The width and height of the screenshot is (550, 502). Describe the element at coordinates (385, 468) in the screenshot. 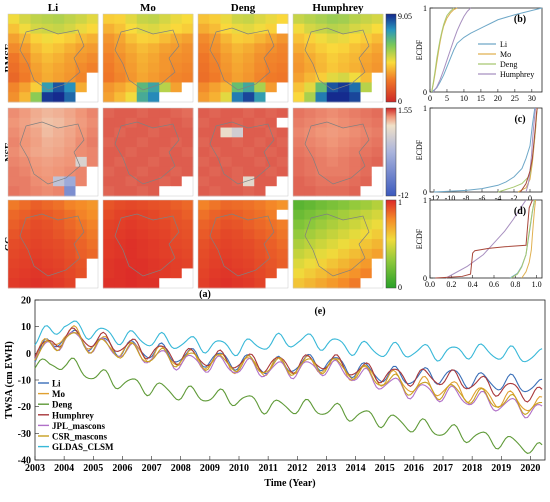

I see `x-tick-label: 2015` at that location.